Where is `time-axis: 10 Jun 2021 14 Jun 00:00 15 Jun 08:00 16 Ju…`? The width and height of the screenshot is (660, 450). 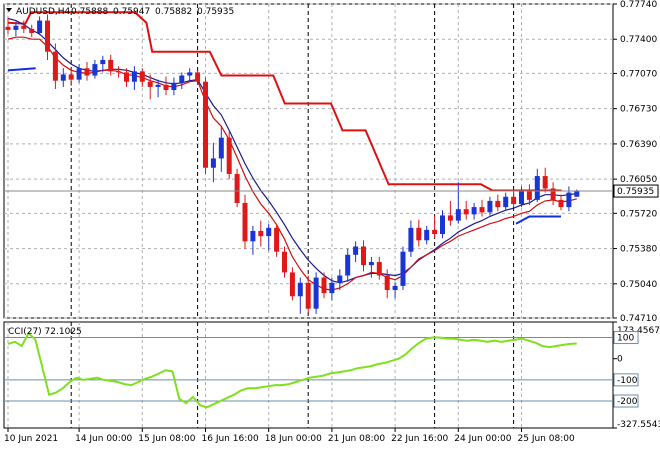 time-axis: 10 Jun 2021 14 Jun 00:00 15 Jun 08:00 16 Ju… is located at coordinates (289, 436).